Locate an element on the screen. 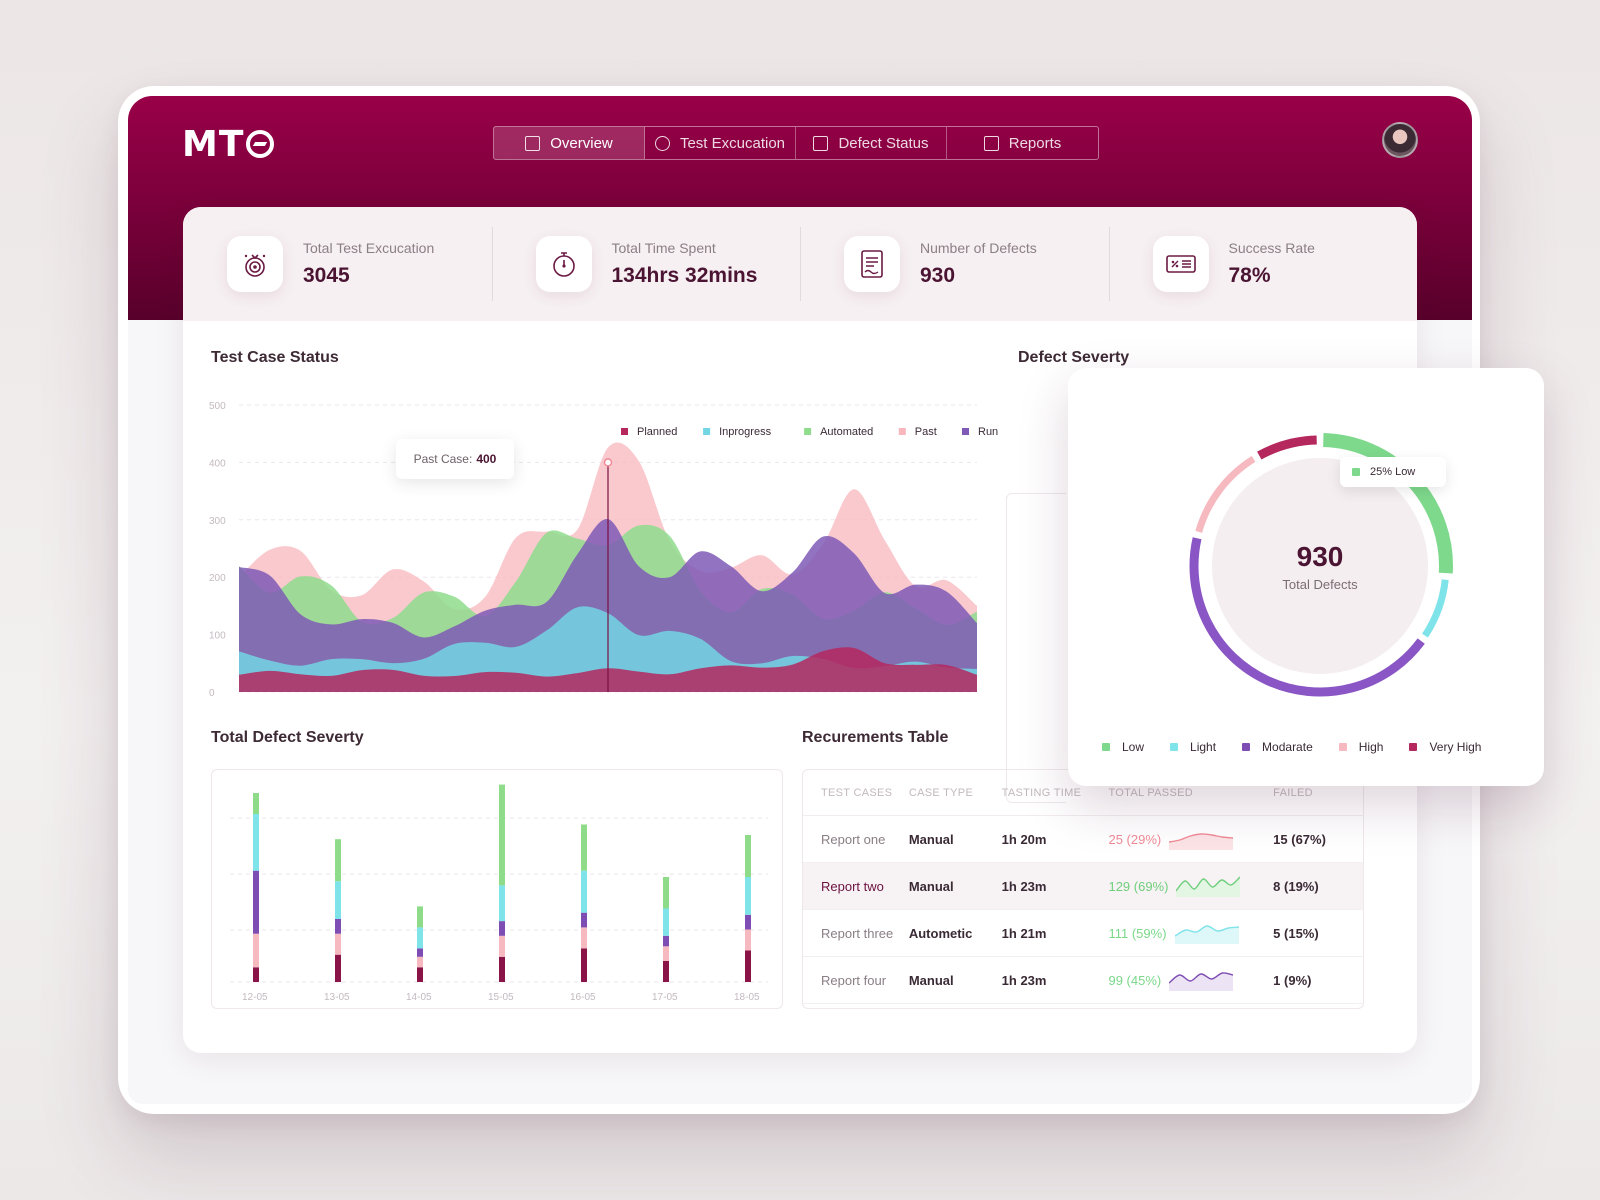 This screenshot has width=1600, height=1200. col-case-type: CASE TYPE is located at coordinates (941, 792).